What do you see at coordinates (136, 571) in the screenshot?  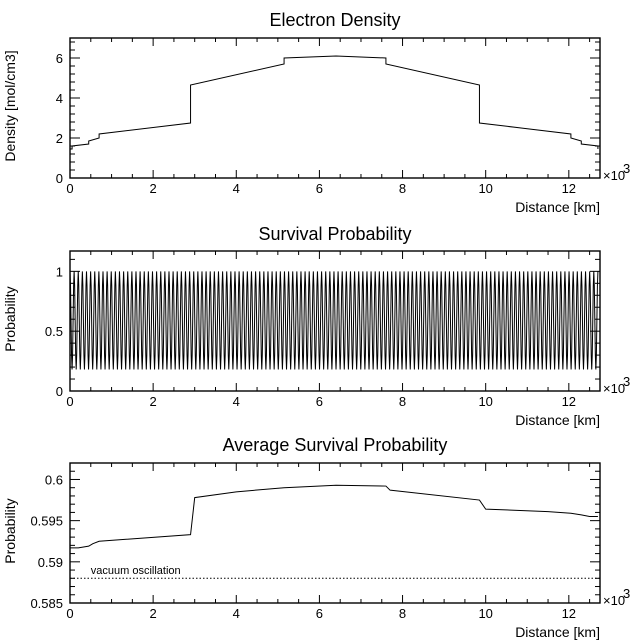 I see `annotation-vacuum-oscillation: vacuum oscillation` at bounding box center [136, 571].